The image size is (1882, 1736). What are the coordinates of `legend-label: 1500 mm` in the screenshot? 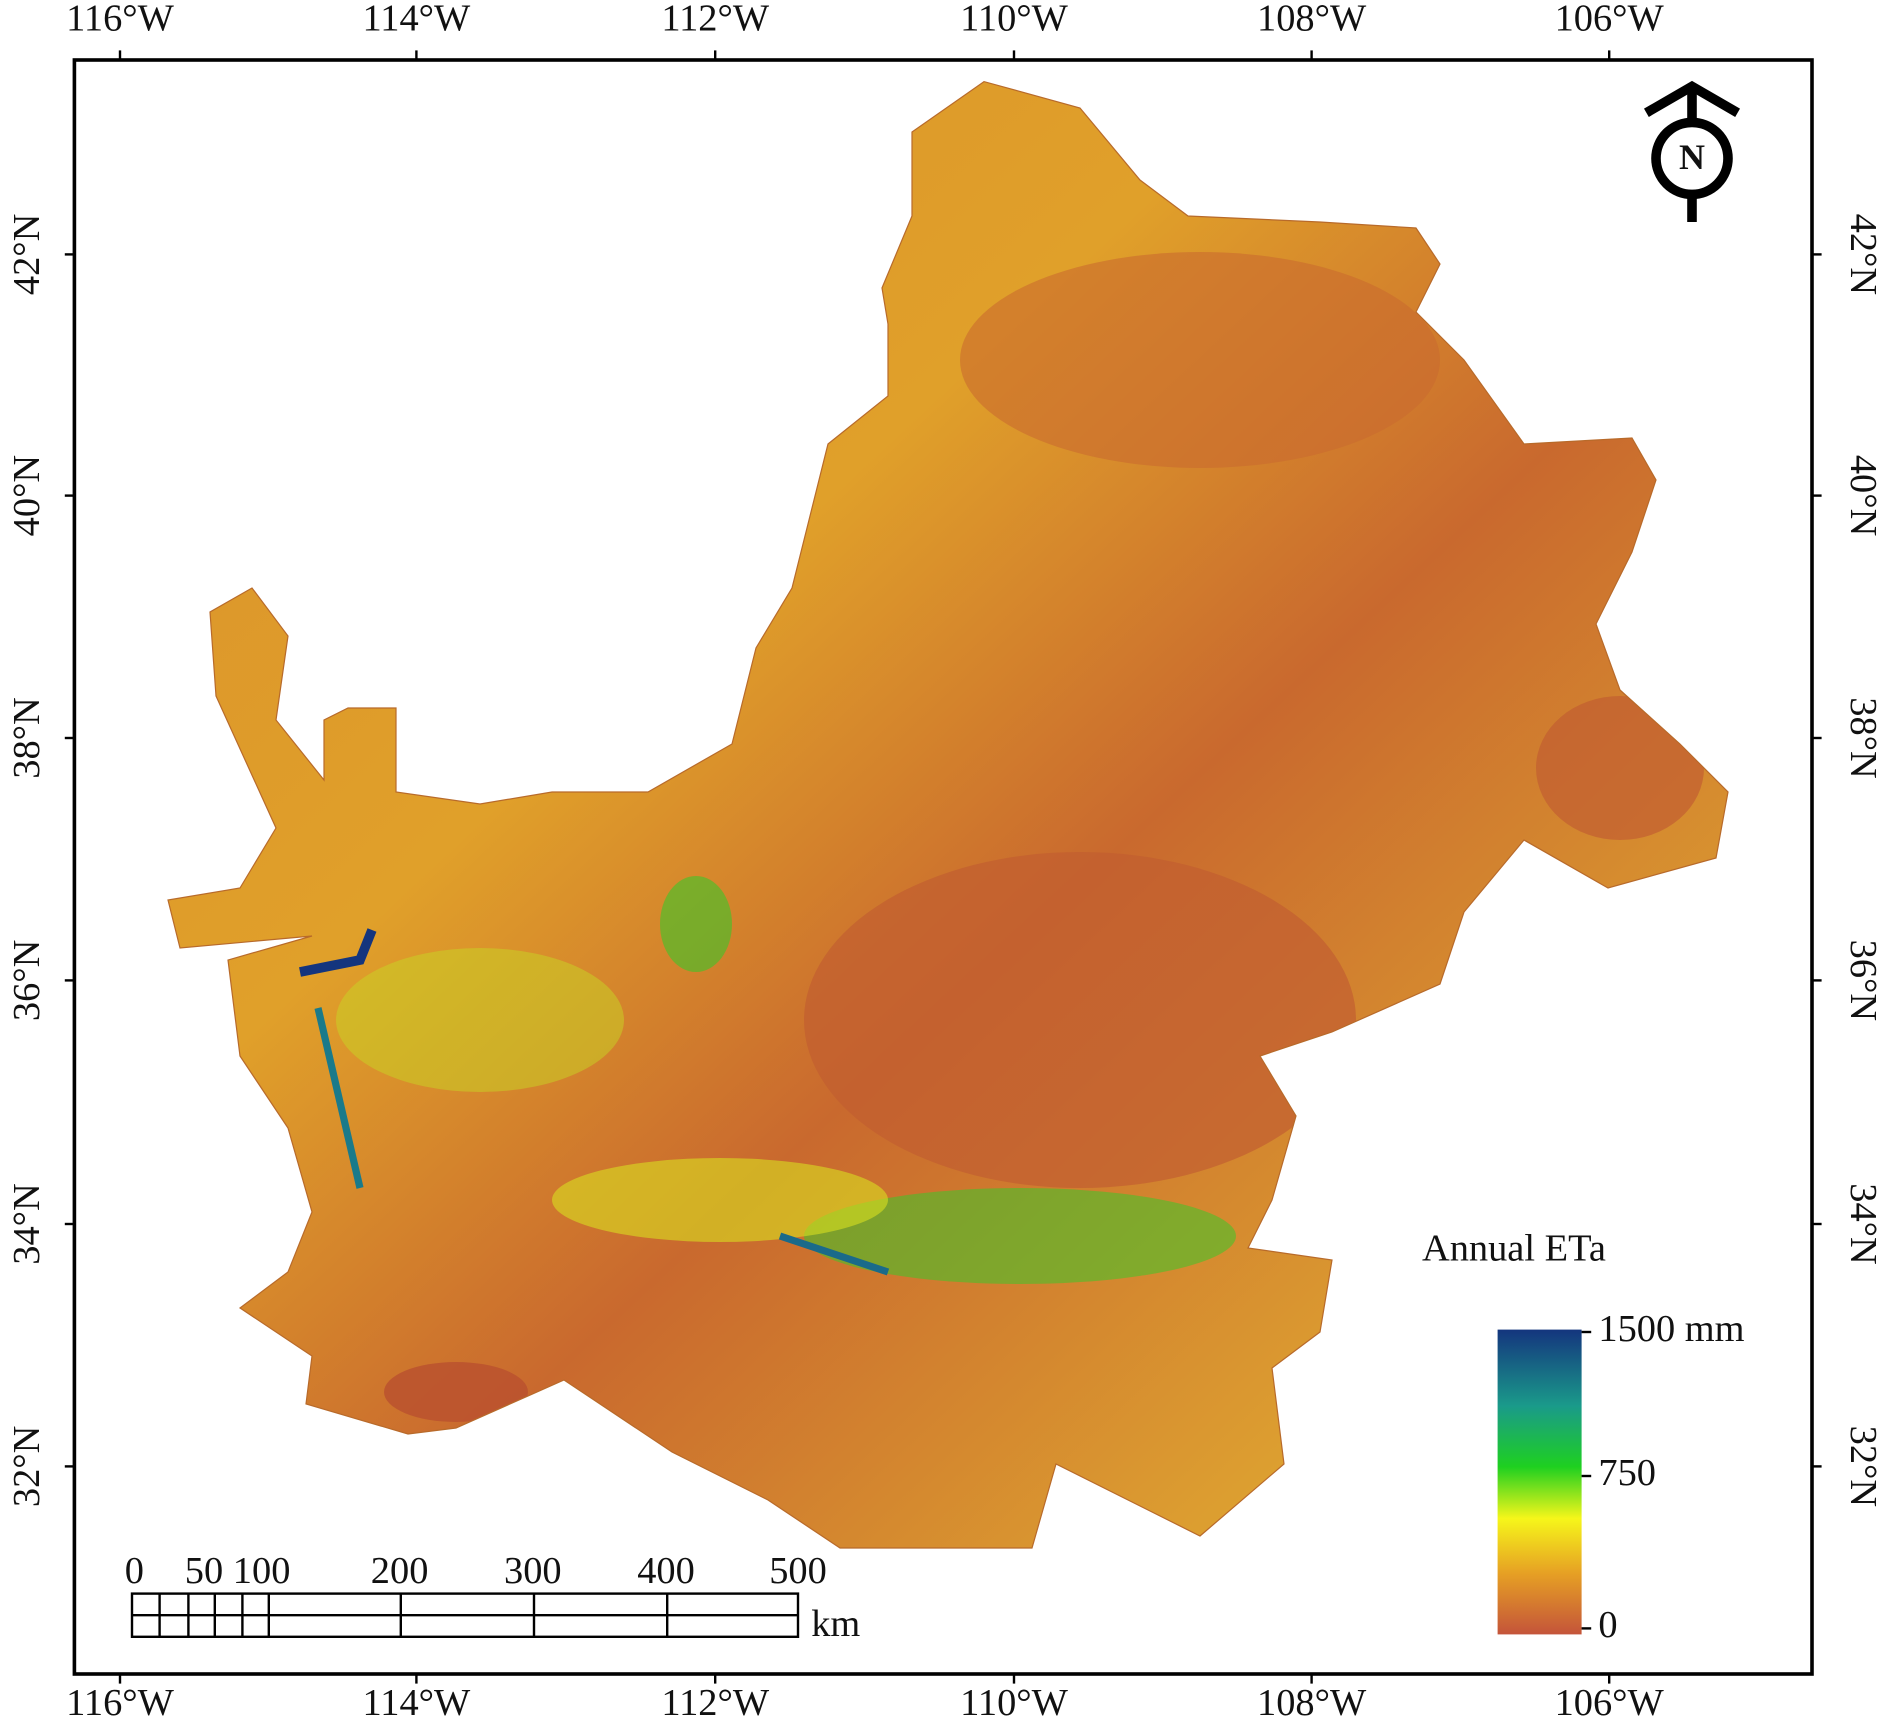 It's located at (1671, 1329).